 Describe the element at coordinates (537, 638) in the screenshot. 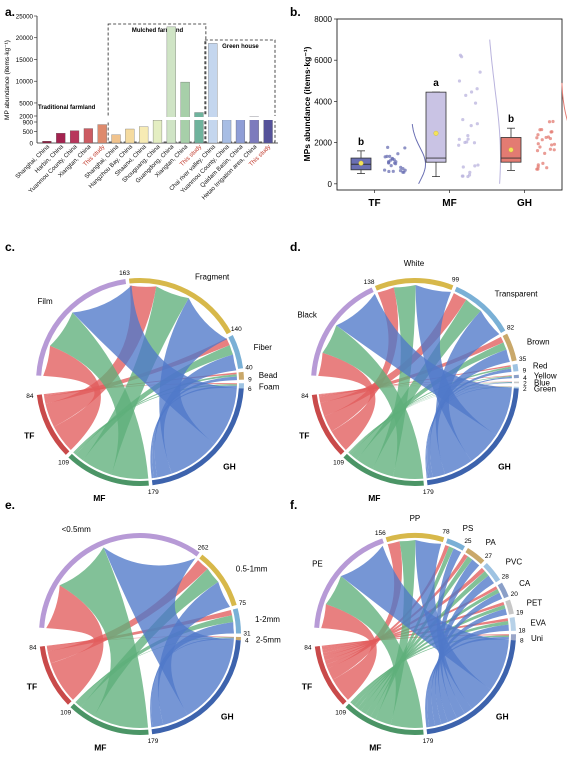

I see `target-label: Uni` at that location.